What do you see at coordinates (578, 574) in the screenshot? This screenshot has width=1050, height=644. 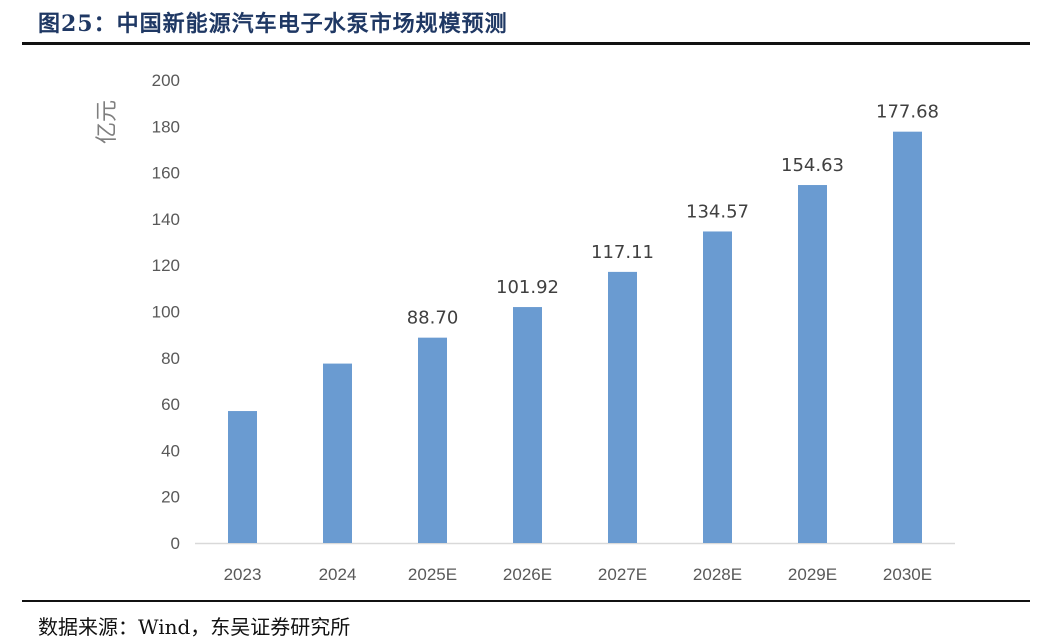 I see `x-axis-ticks: 2023 2024 2025E 2026E 2027E 2028E 2029E 2030E` at bounding box center [578, 574].